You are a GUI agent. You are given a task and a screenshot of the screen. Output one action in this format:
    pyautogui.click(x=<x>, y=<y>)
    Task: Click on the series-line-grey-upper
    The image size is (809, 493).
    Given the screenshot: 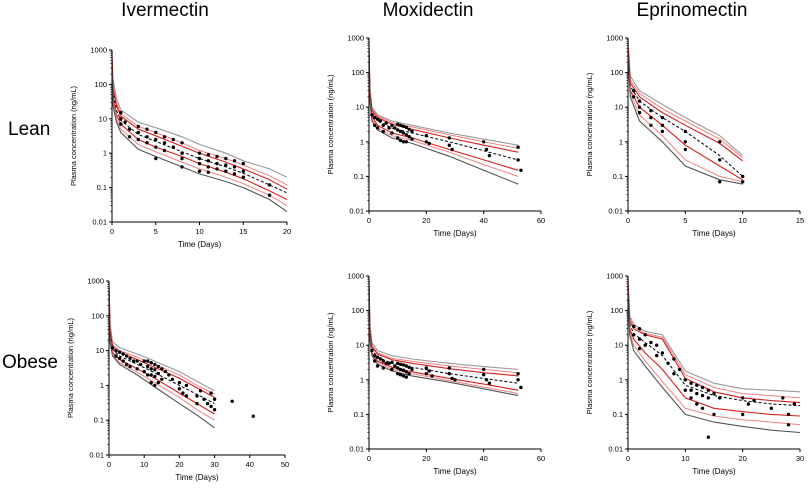 What is the action you would take?
    pyautogui.click(x=443, y=323)
    